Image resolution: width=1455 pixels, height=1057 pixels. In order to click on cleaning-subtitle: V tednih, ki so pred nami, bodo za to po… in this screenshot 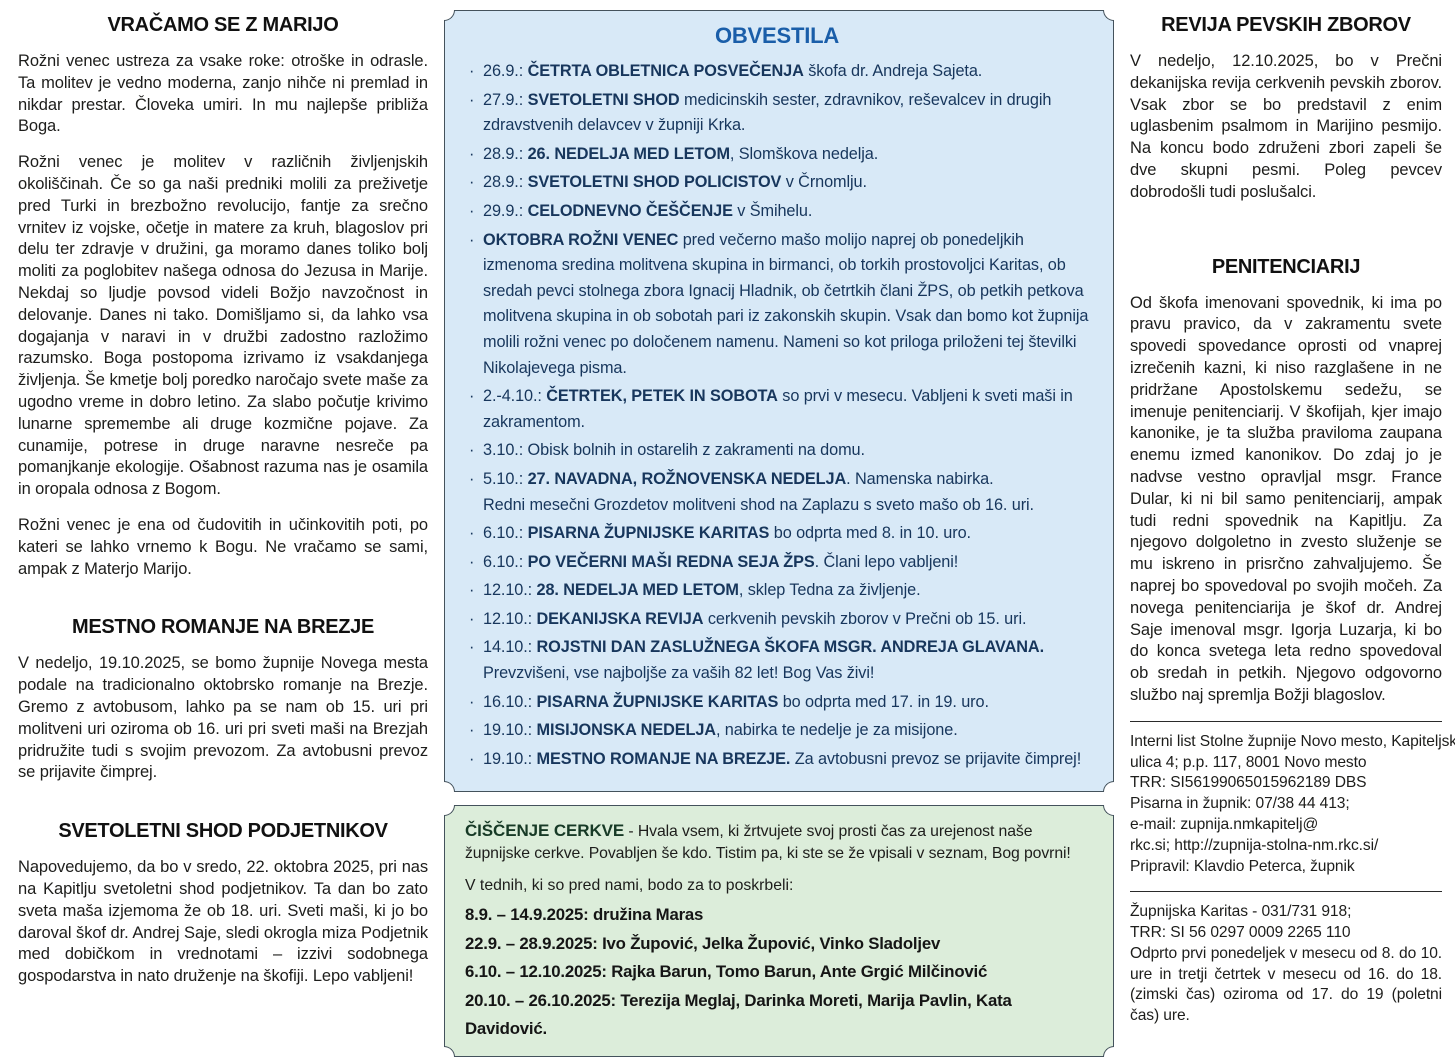, I will do `click(629, 886)`.